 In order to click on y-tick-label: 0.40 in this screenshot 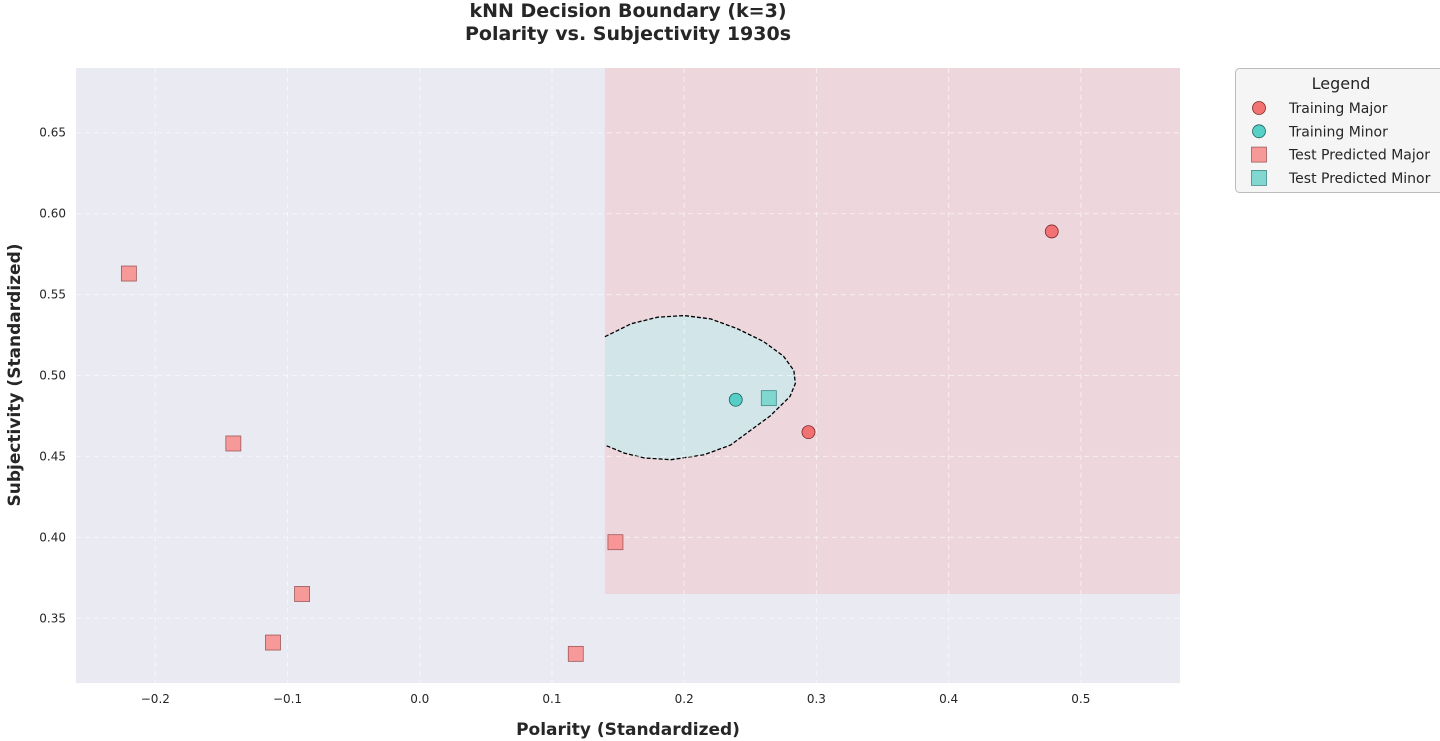, I will do `click(52, 537)`.